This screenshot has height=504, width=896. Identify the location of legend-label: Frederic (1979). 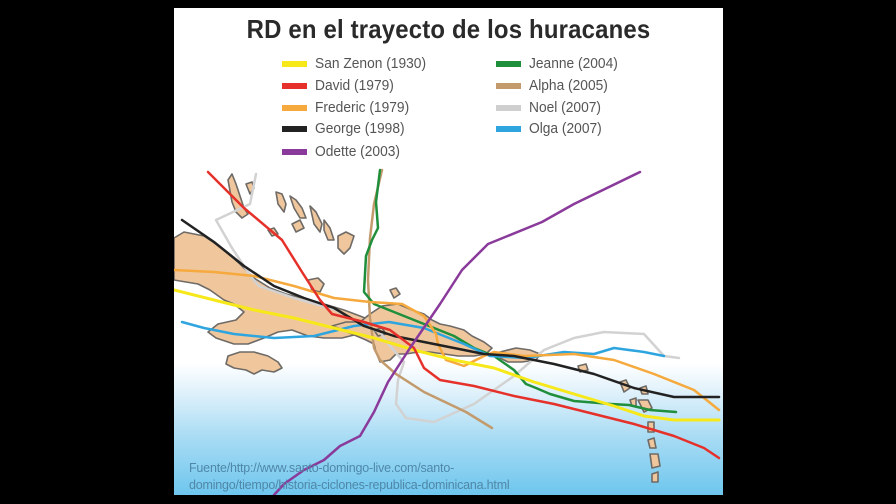
(362, 108).